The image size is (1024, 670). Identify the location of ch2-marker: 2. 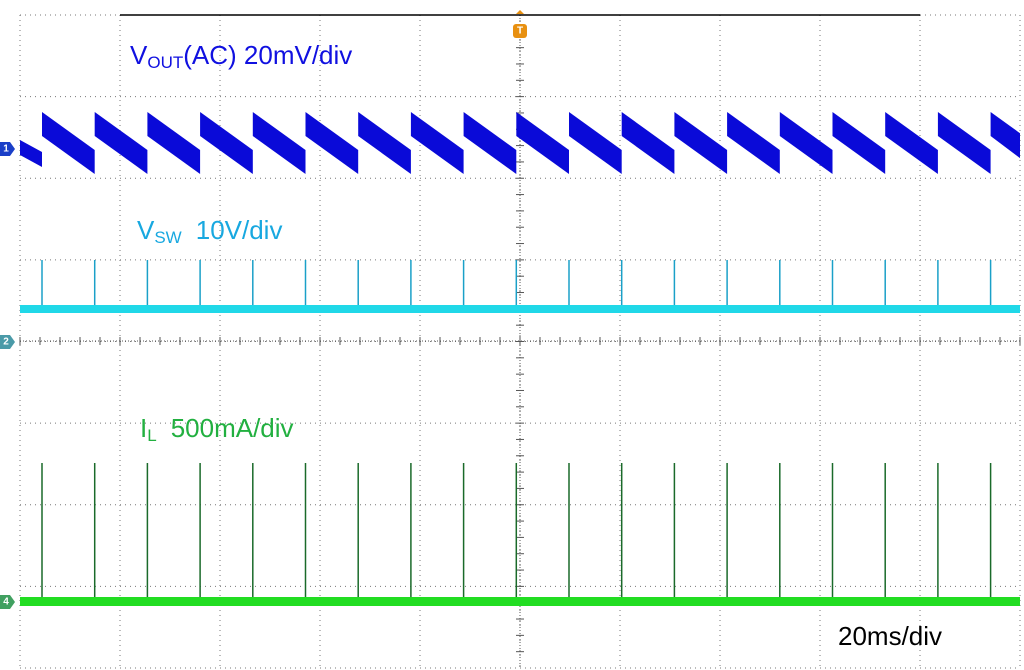
(7, 342).